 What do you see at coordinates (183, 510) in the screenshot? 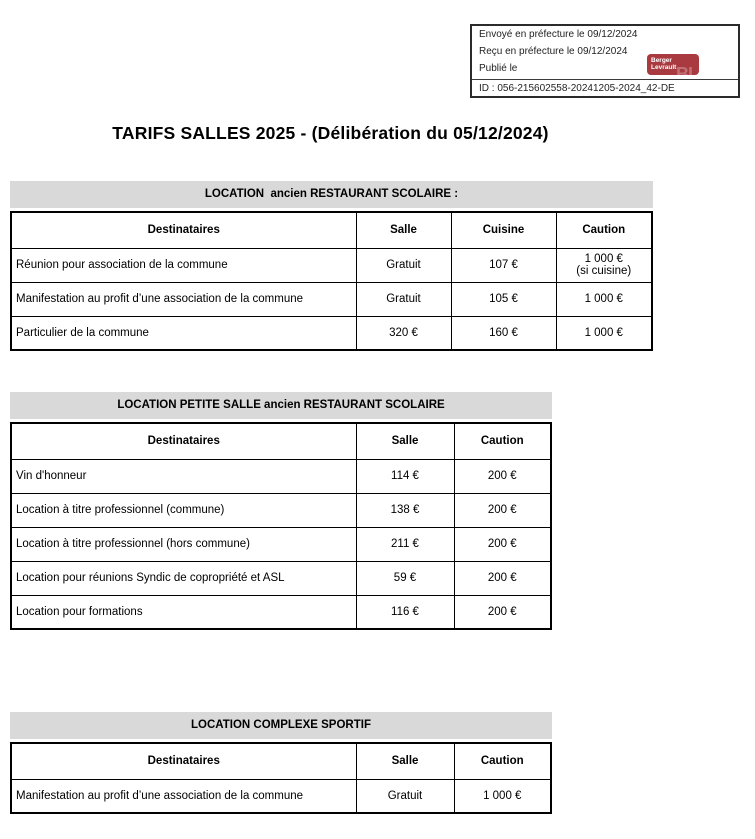
I see `cell-destinataire: Location à titre professionnel (commune)` at bounding box center [183, 510].